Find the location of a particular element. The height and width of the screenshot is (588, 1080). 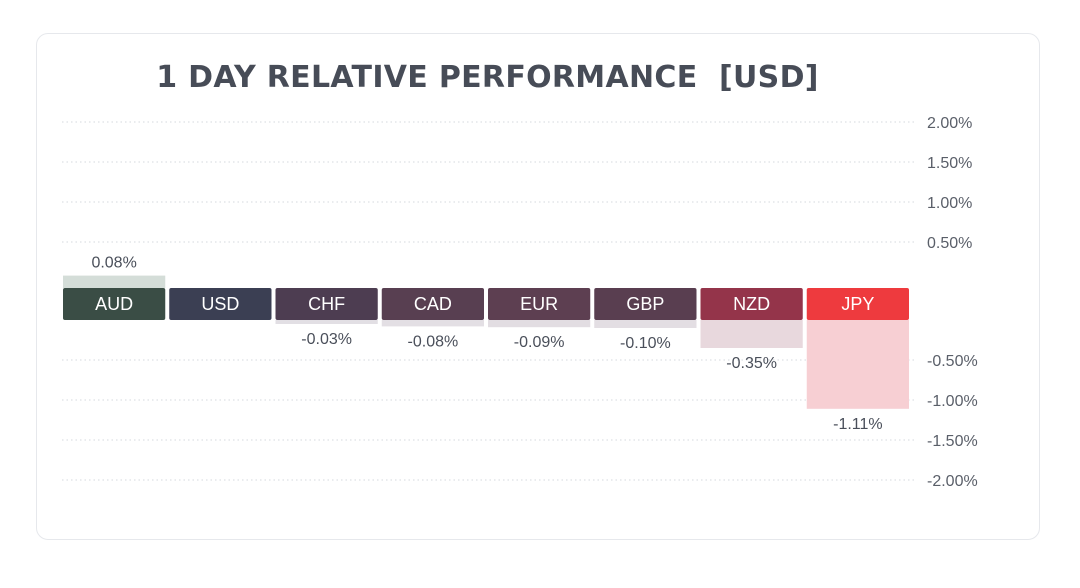

category-label: JPY is located at coordinates (857, 304).